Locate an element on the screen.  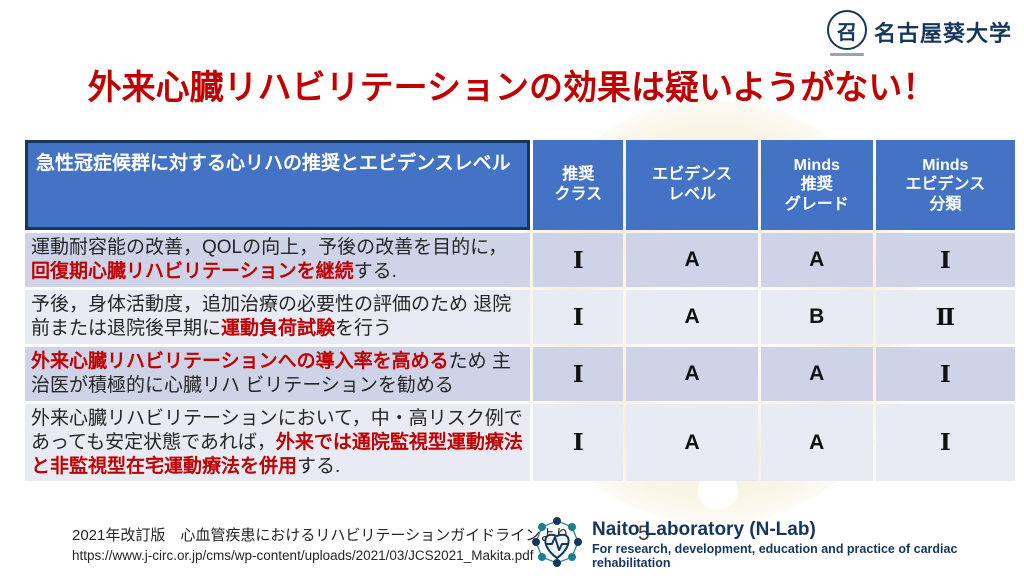
slide-number: 5 is located at coordinates (644, 533).